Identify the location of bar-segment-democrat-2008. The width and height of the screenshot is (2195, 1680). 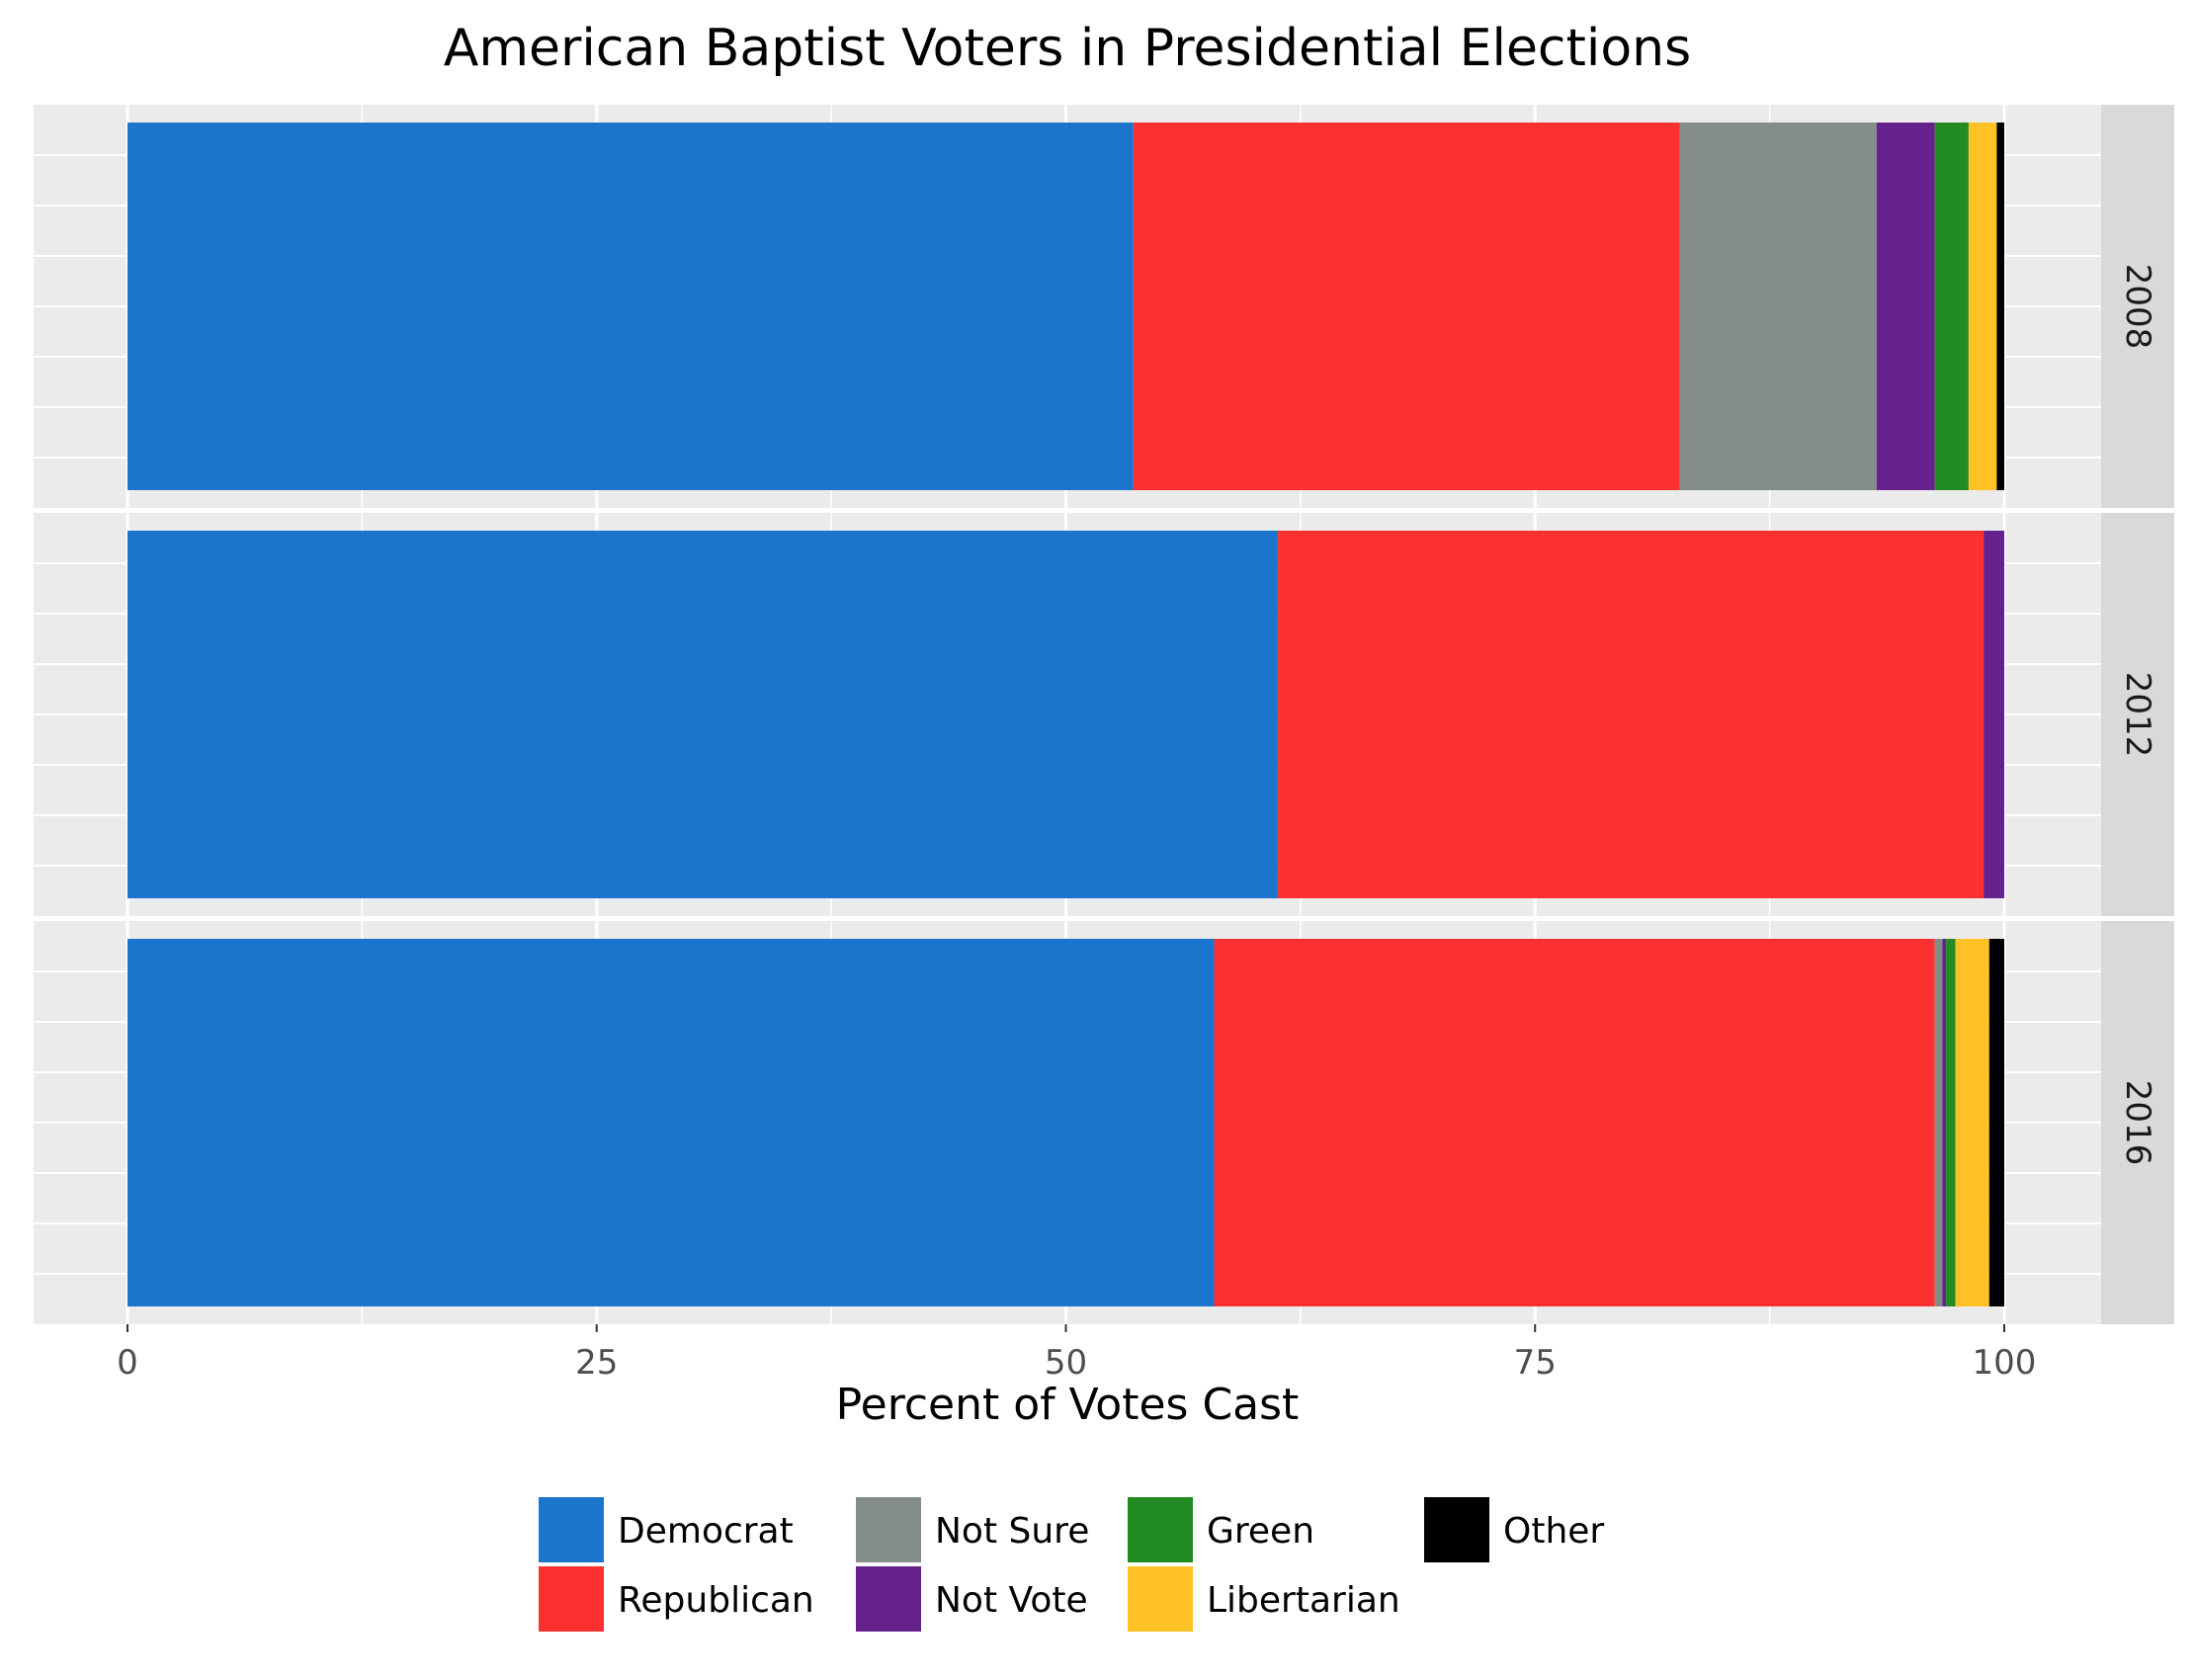
(630, 306).